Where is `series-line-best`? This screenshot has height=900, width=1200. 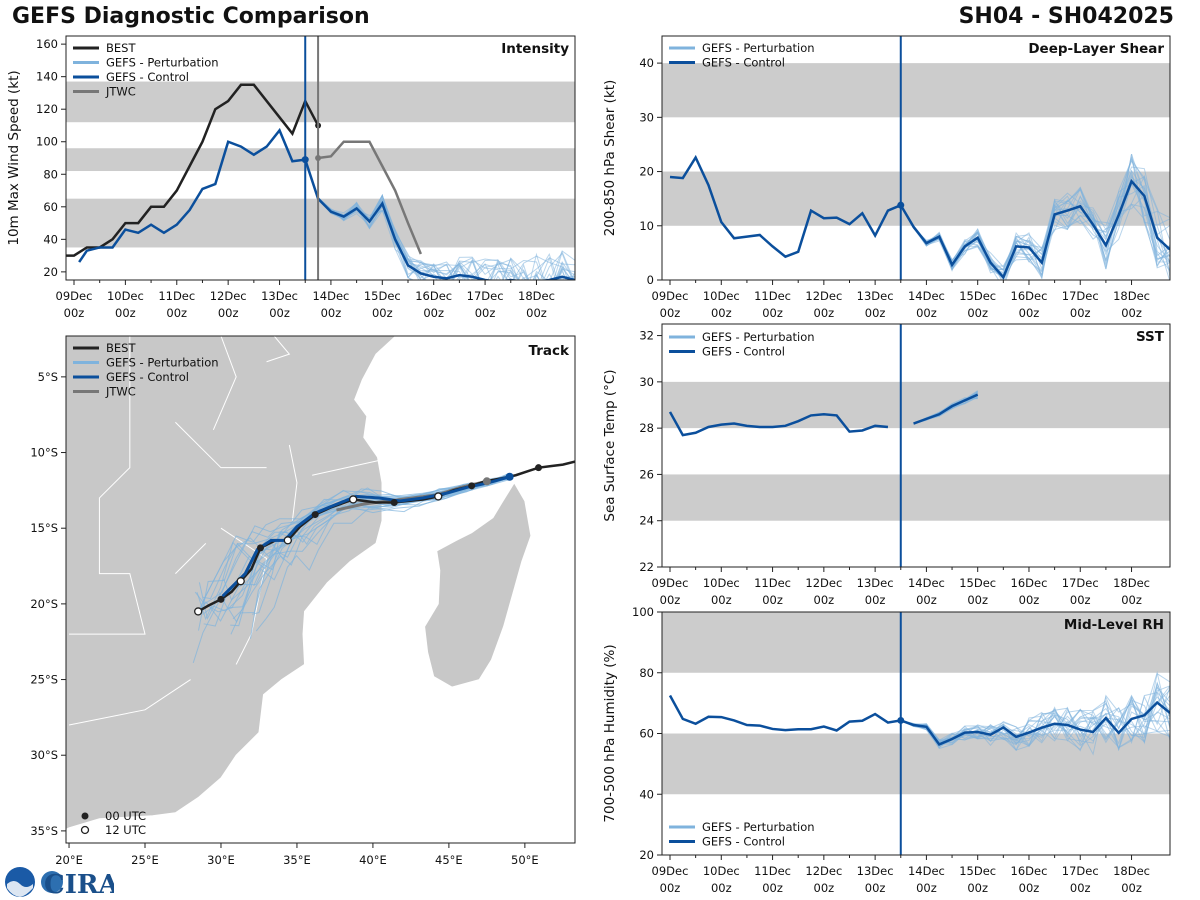
series-line-best is located at coordinates (193, 170).